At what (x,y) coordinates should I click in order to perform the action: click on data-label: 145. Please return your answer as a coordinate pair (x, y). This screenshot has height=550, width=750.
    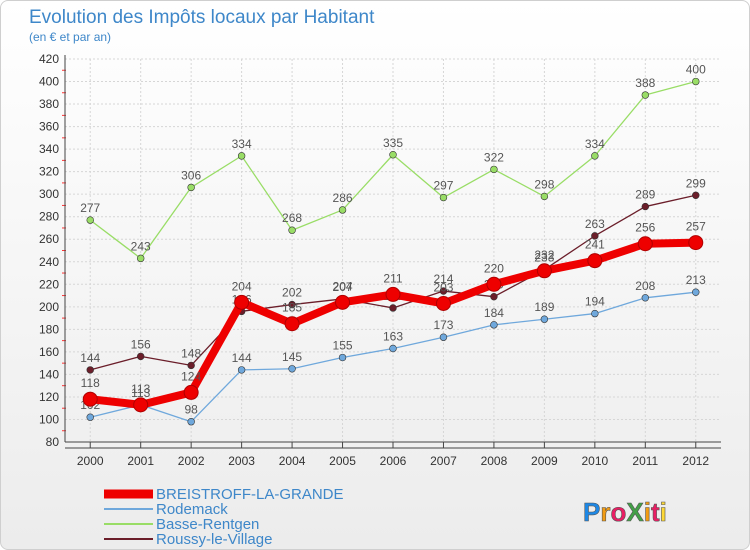
    Looking at the image, I should click on (292, 357).